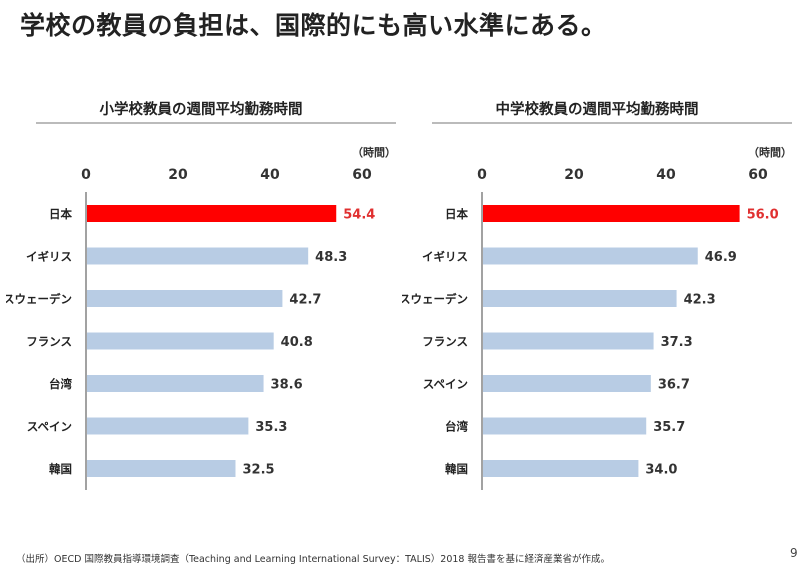 This screenshot has width=800, height=567. Describe the element at coordinates (669, 427) in the screenshot. I see `value-label: 35.7` at that location.